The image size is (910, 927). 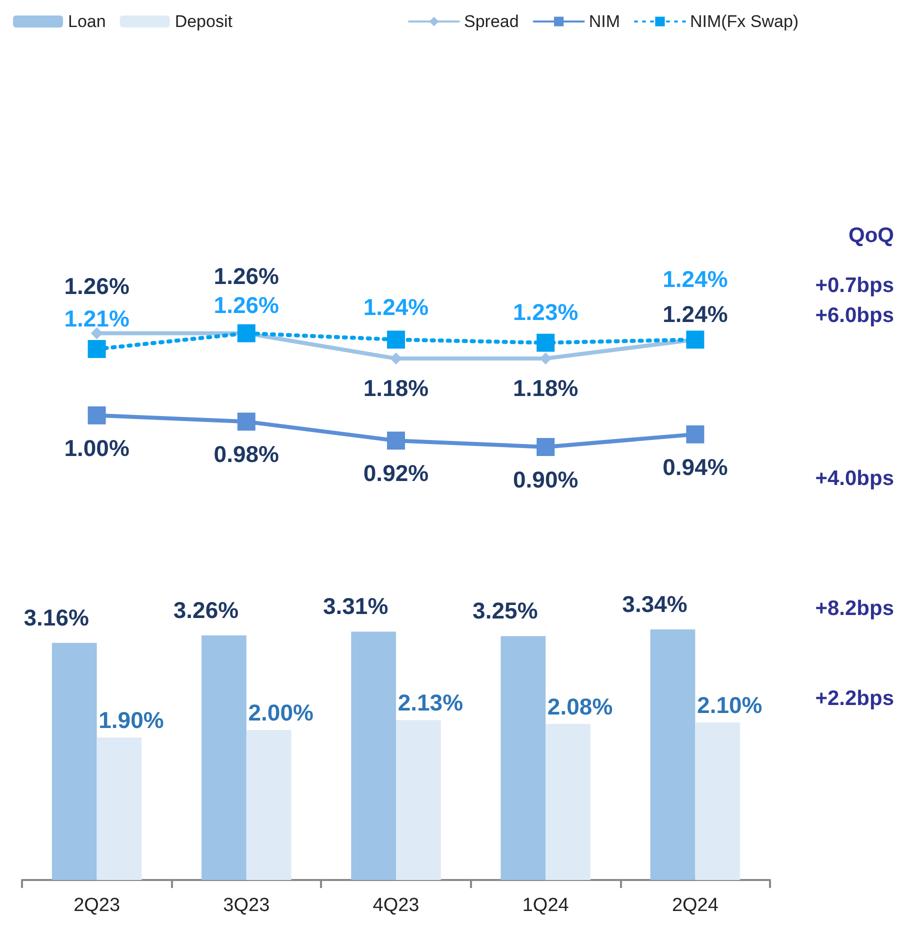 I want to click on data-label: 0.92%, so click(x=396, y=473).